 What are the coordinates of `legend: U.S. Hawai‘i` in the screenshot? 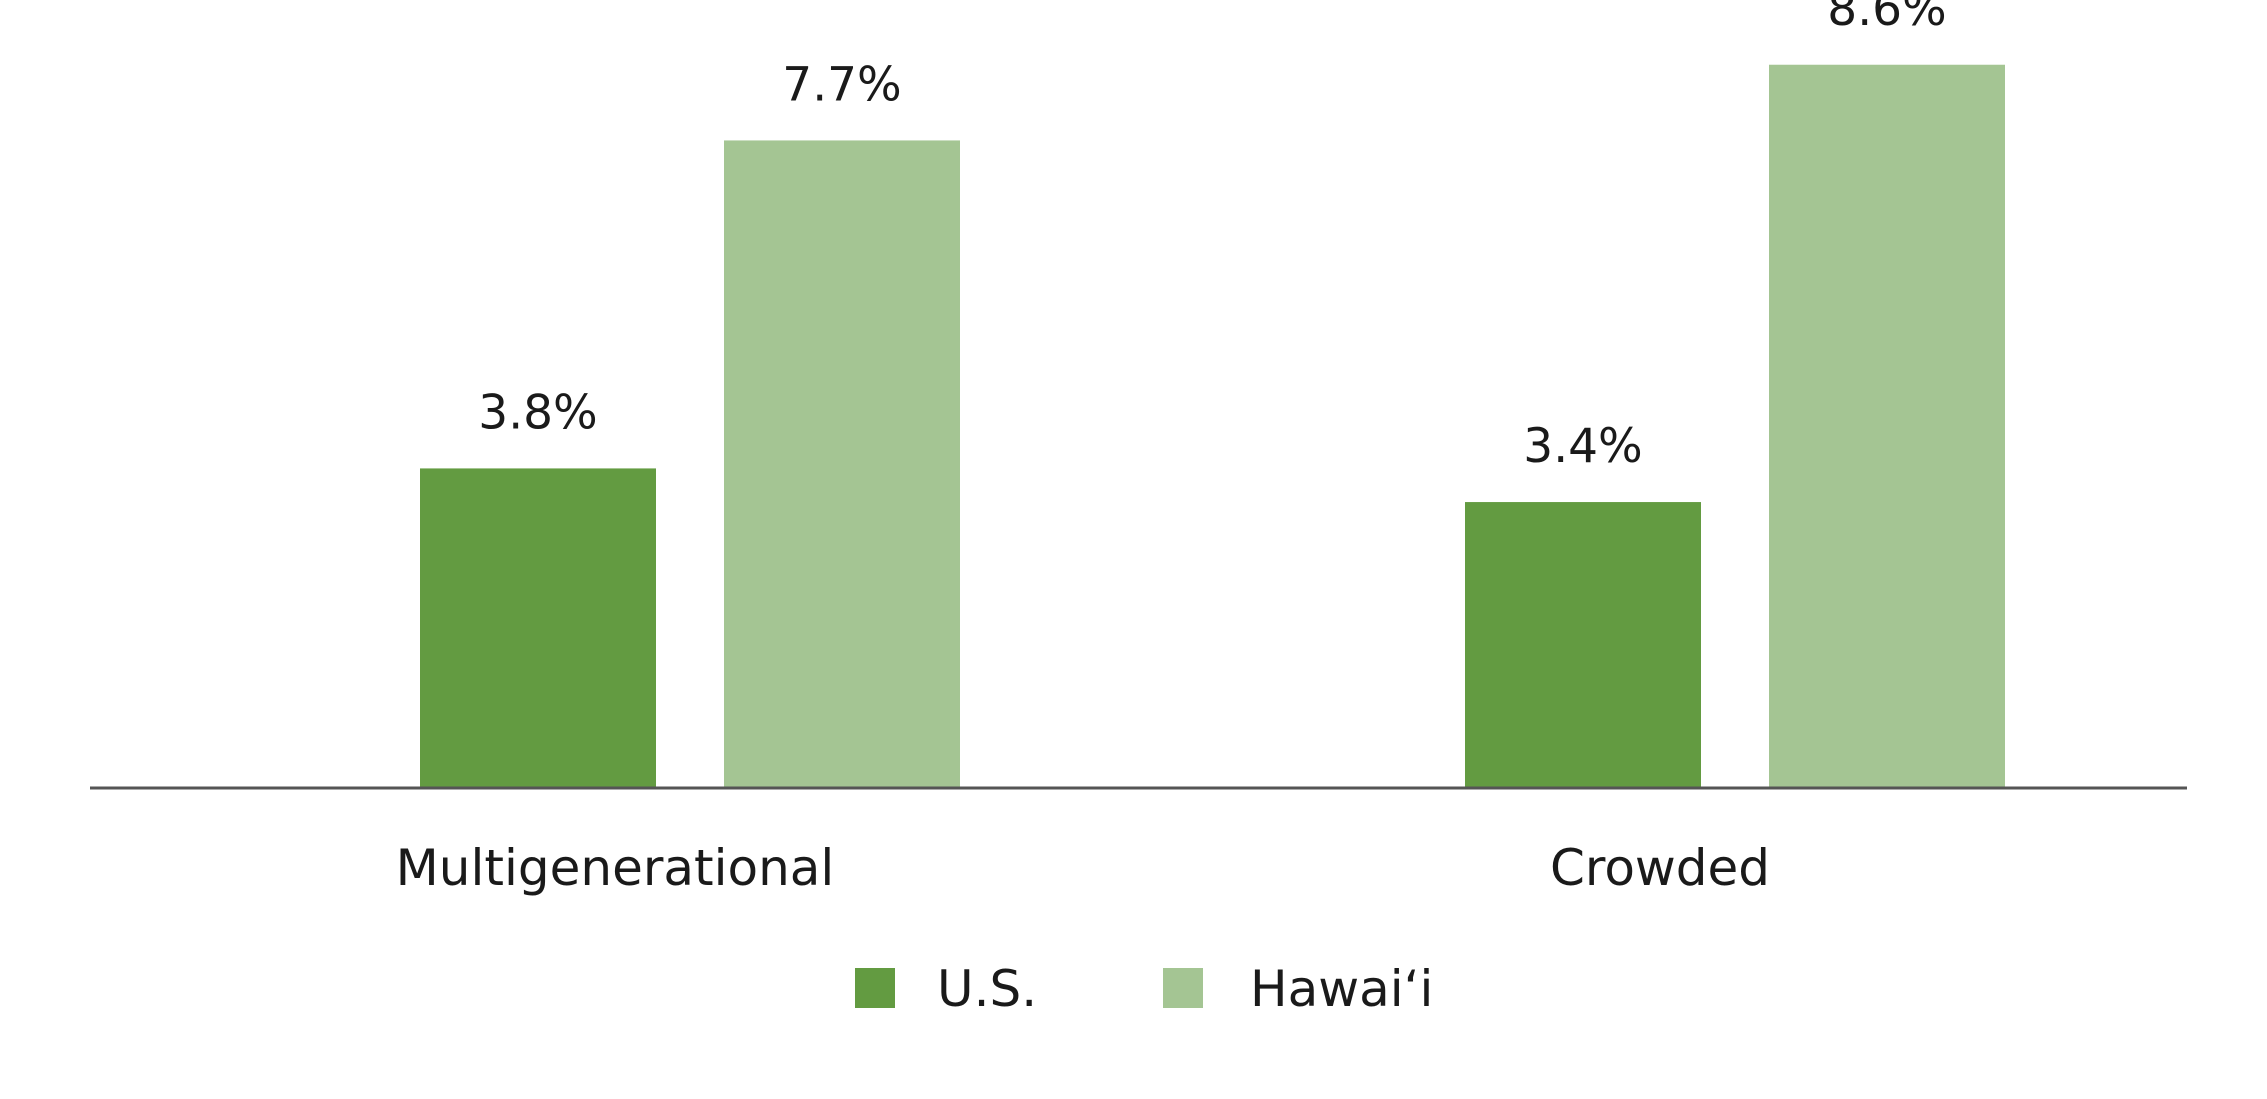 It's located at (1144, 989).